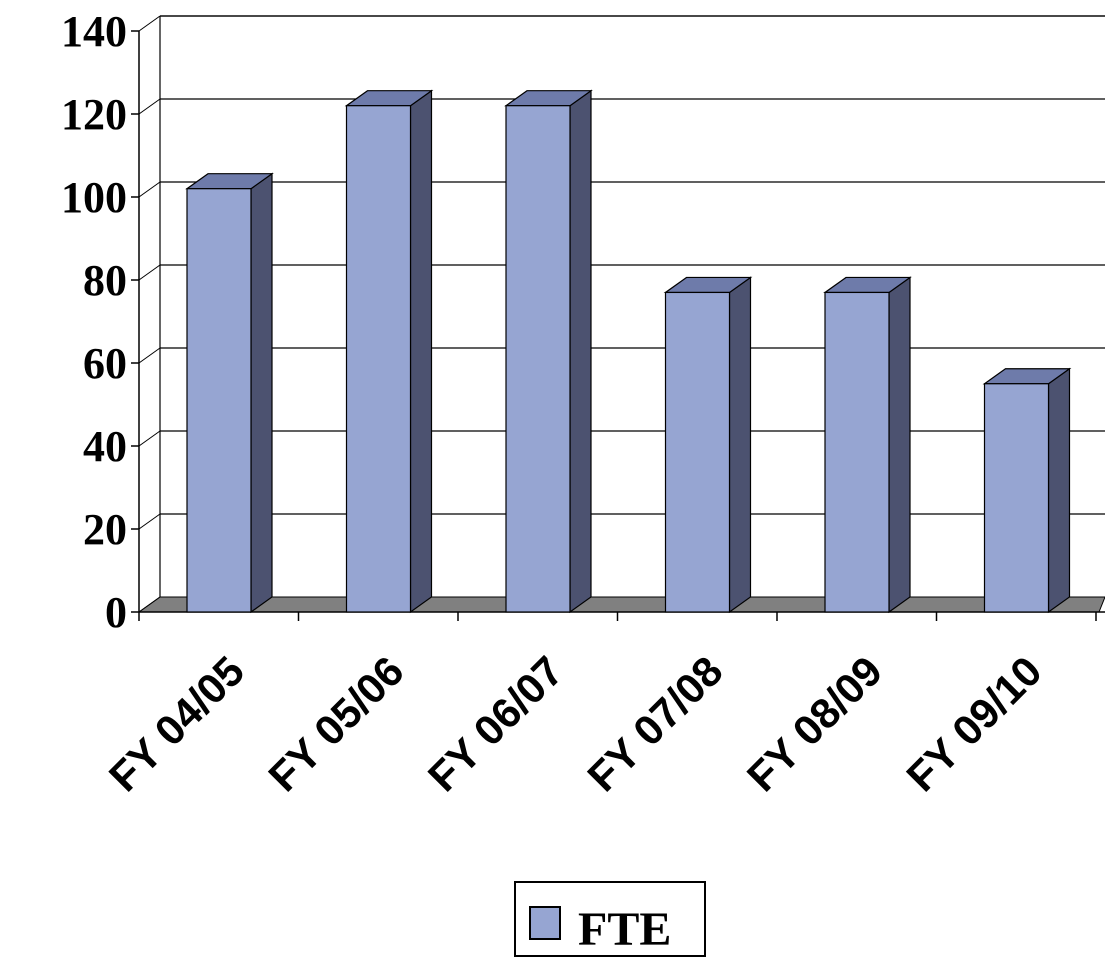  What do you see at coordinates (624, 929) in the screenshot?
I see `legend-label-fte: FTE` at bounding box center [624, 929].